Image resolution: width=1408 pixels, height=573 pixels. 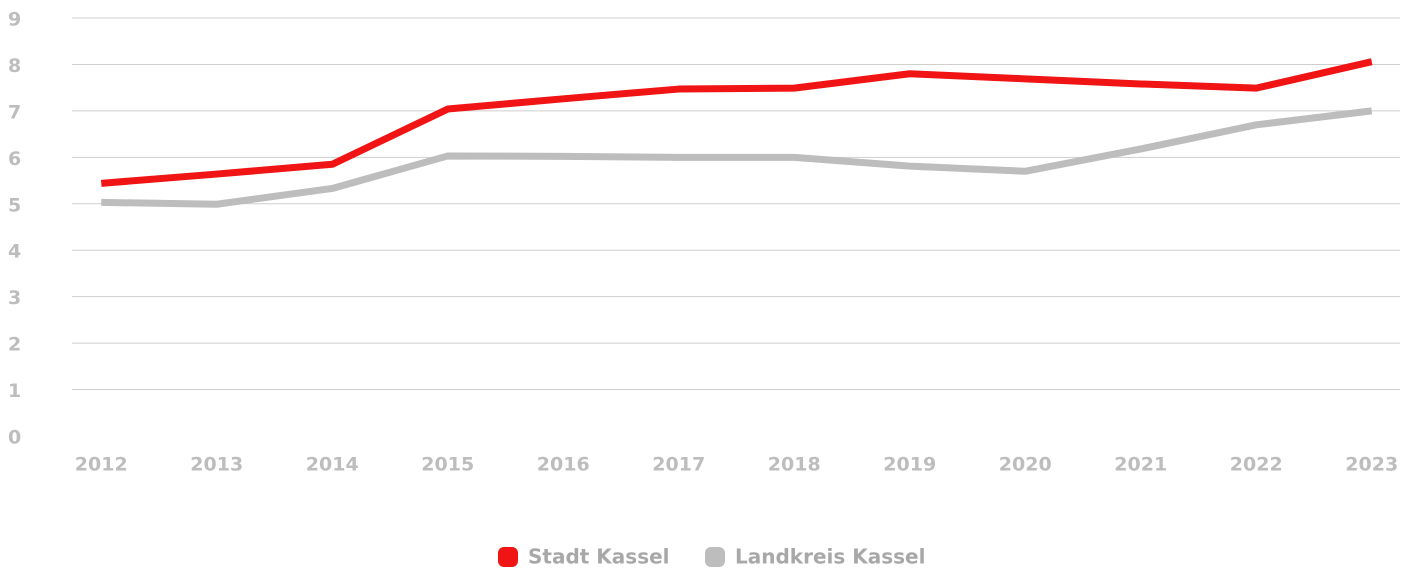 What do you see at coordinates (14, 298) in the screenshot?
I see `y-tick-label: 3` at bounding box center [14, 298].